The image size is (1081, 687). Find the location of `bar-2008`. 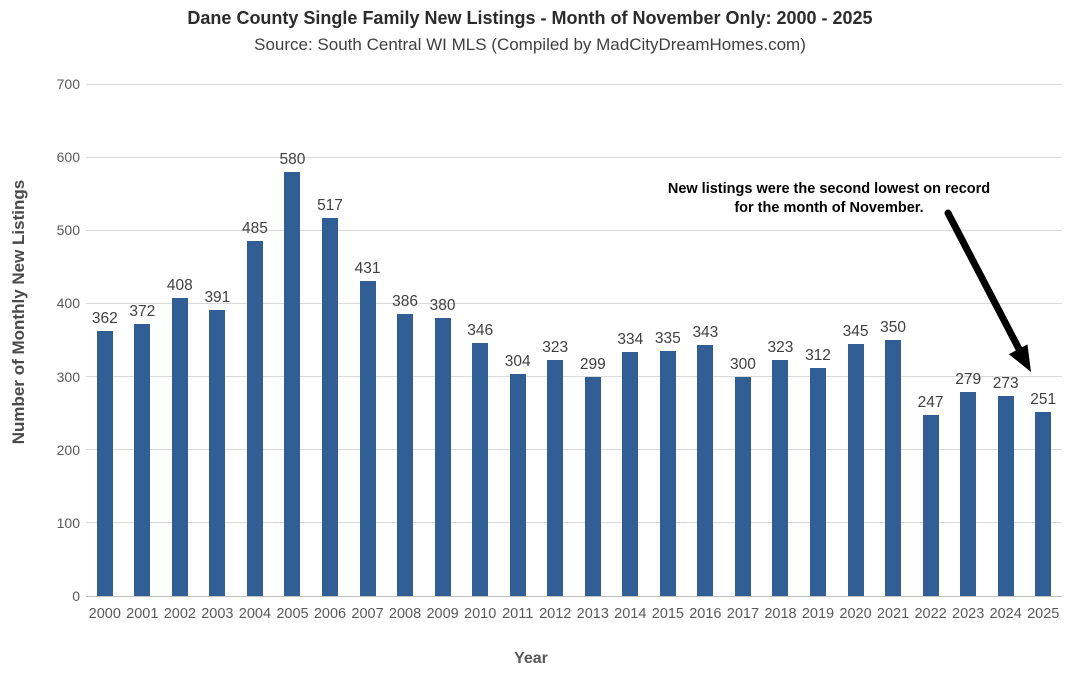

bar-2008 is located at coordinates (405, 454).